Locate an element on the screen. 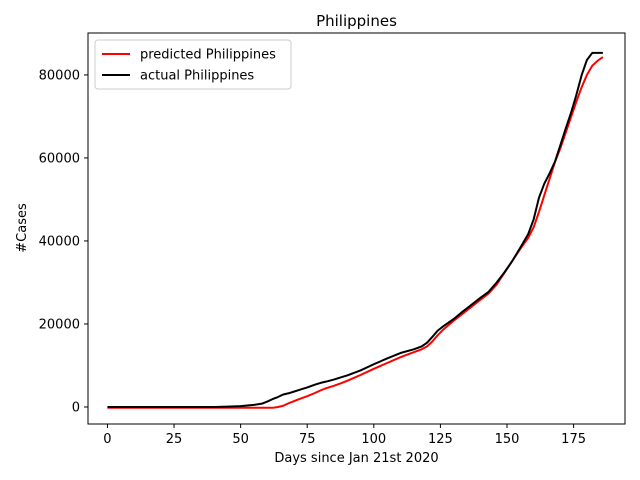 The width and height of the screenshot is (640, 480). x-tick-label: 75 is located at coordinates (307, 439).